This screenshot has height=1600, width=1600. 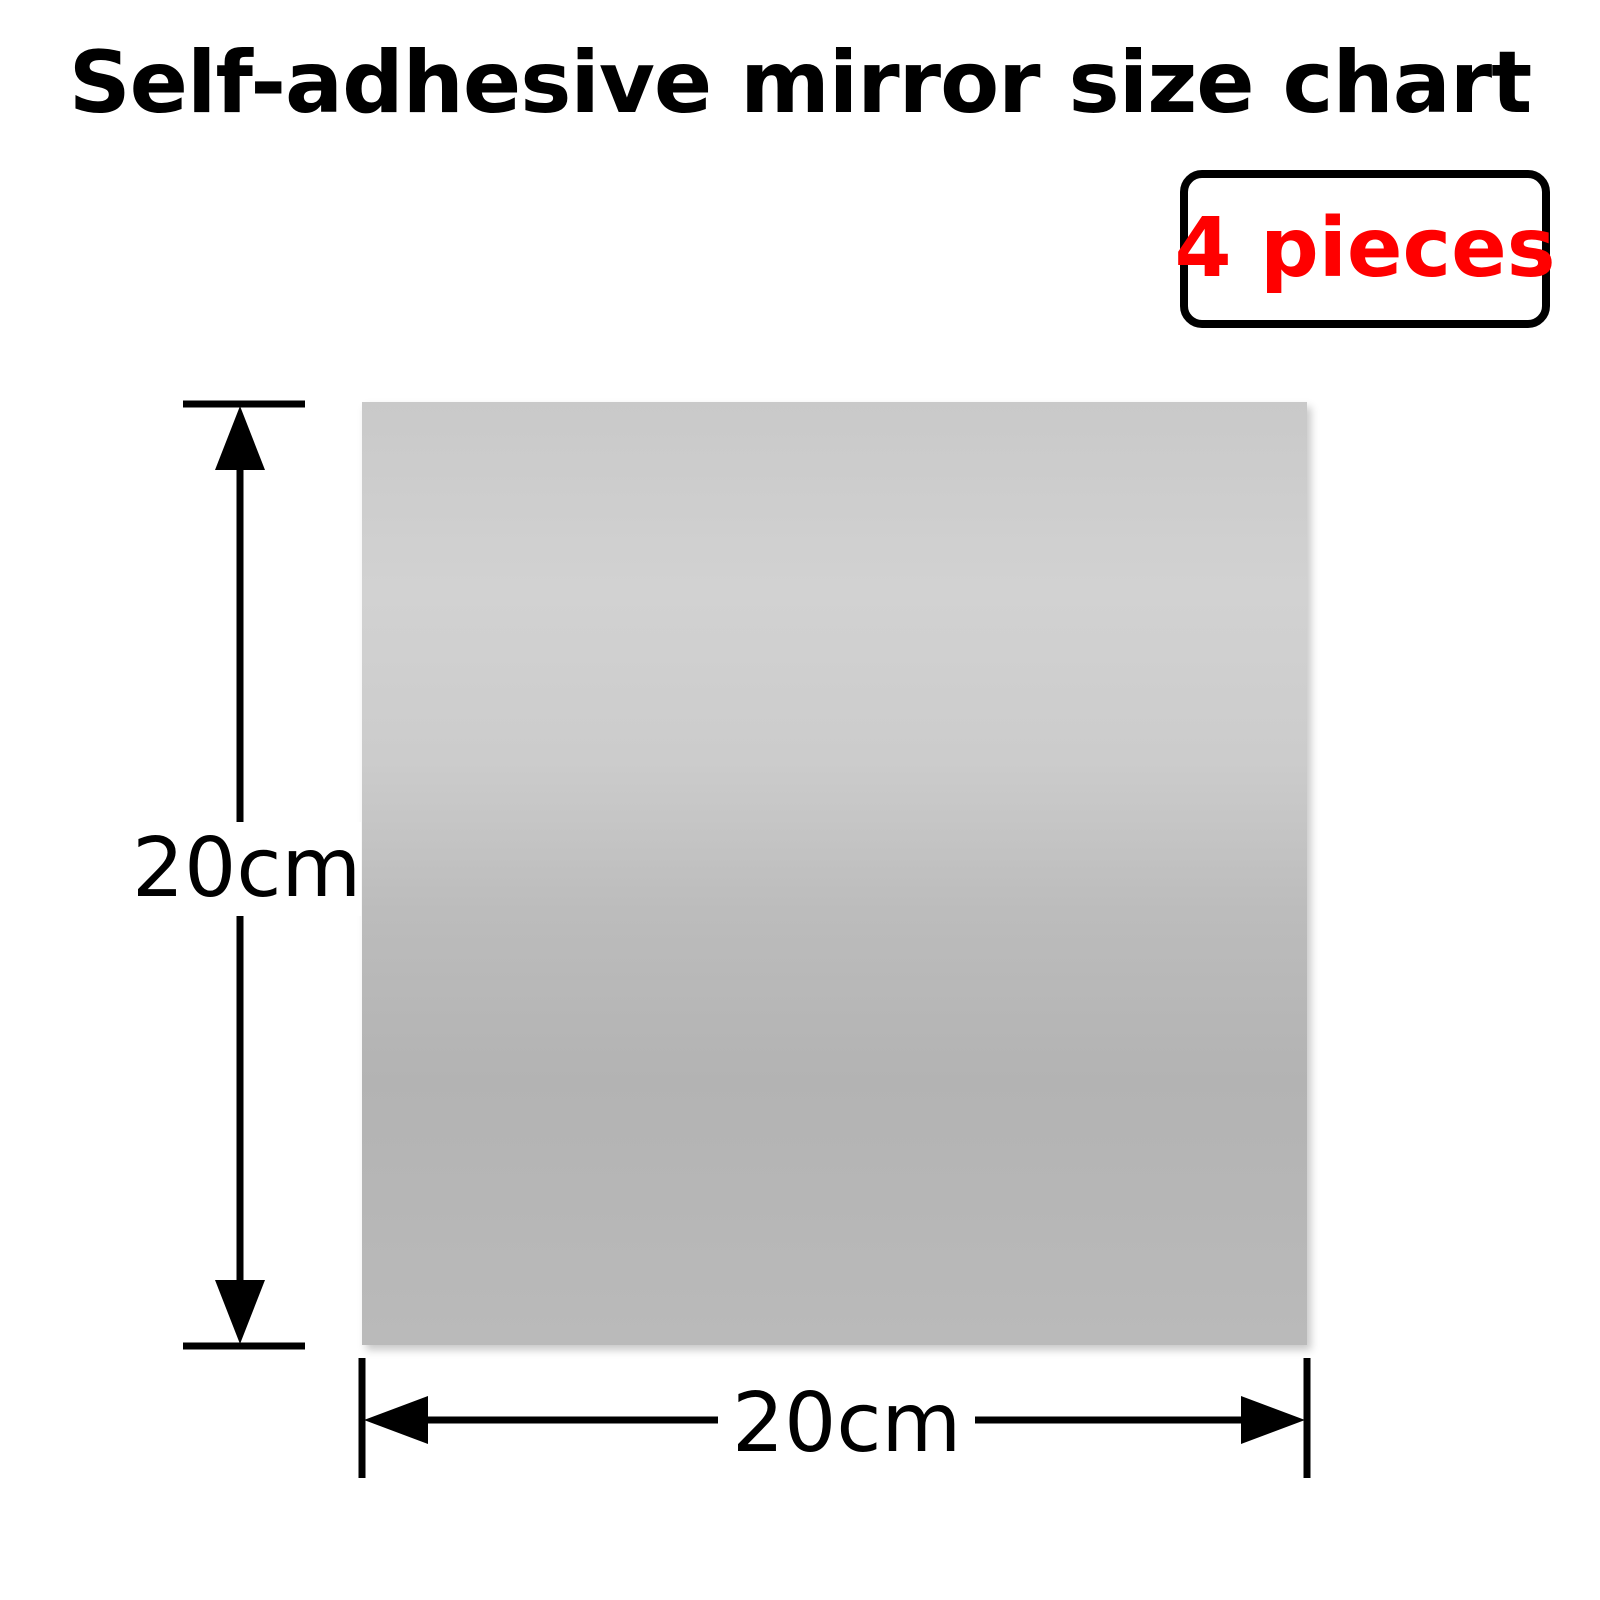 I want to click on arrow-up-icon, so click(x=240, y=438).